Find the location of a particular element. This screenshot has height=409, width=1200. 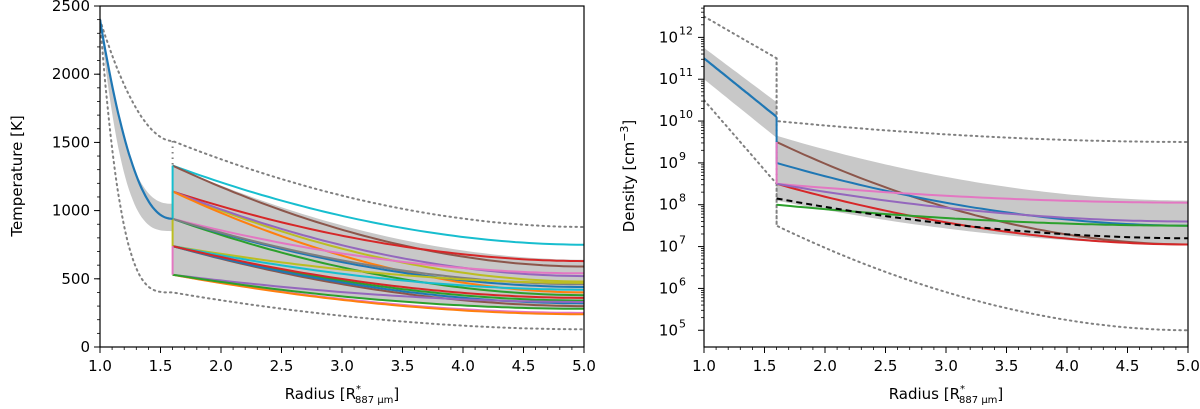

temperature-y-tick-label: 0 is located at coordinates (85, 347).